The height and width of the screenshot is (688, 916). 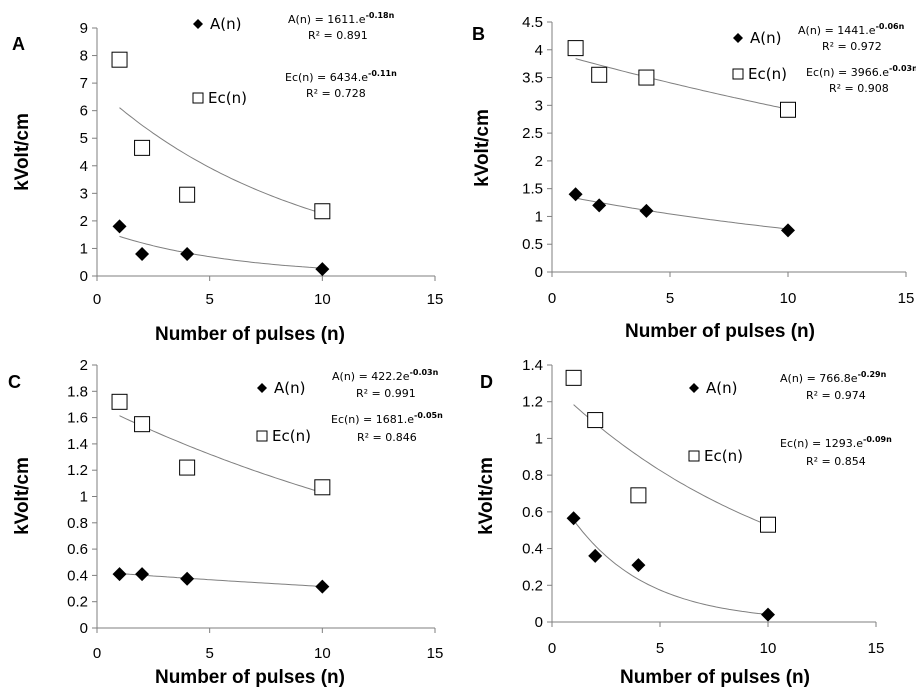 What do you see at coordinates (539, 105) in the screenshot?
I see `y-tick-label: 3` at bounding box center [539, 105].